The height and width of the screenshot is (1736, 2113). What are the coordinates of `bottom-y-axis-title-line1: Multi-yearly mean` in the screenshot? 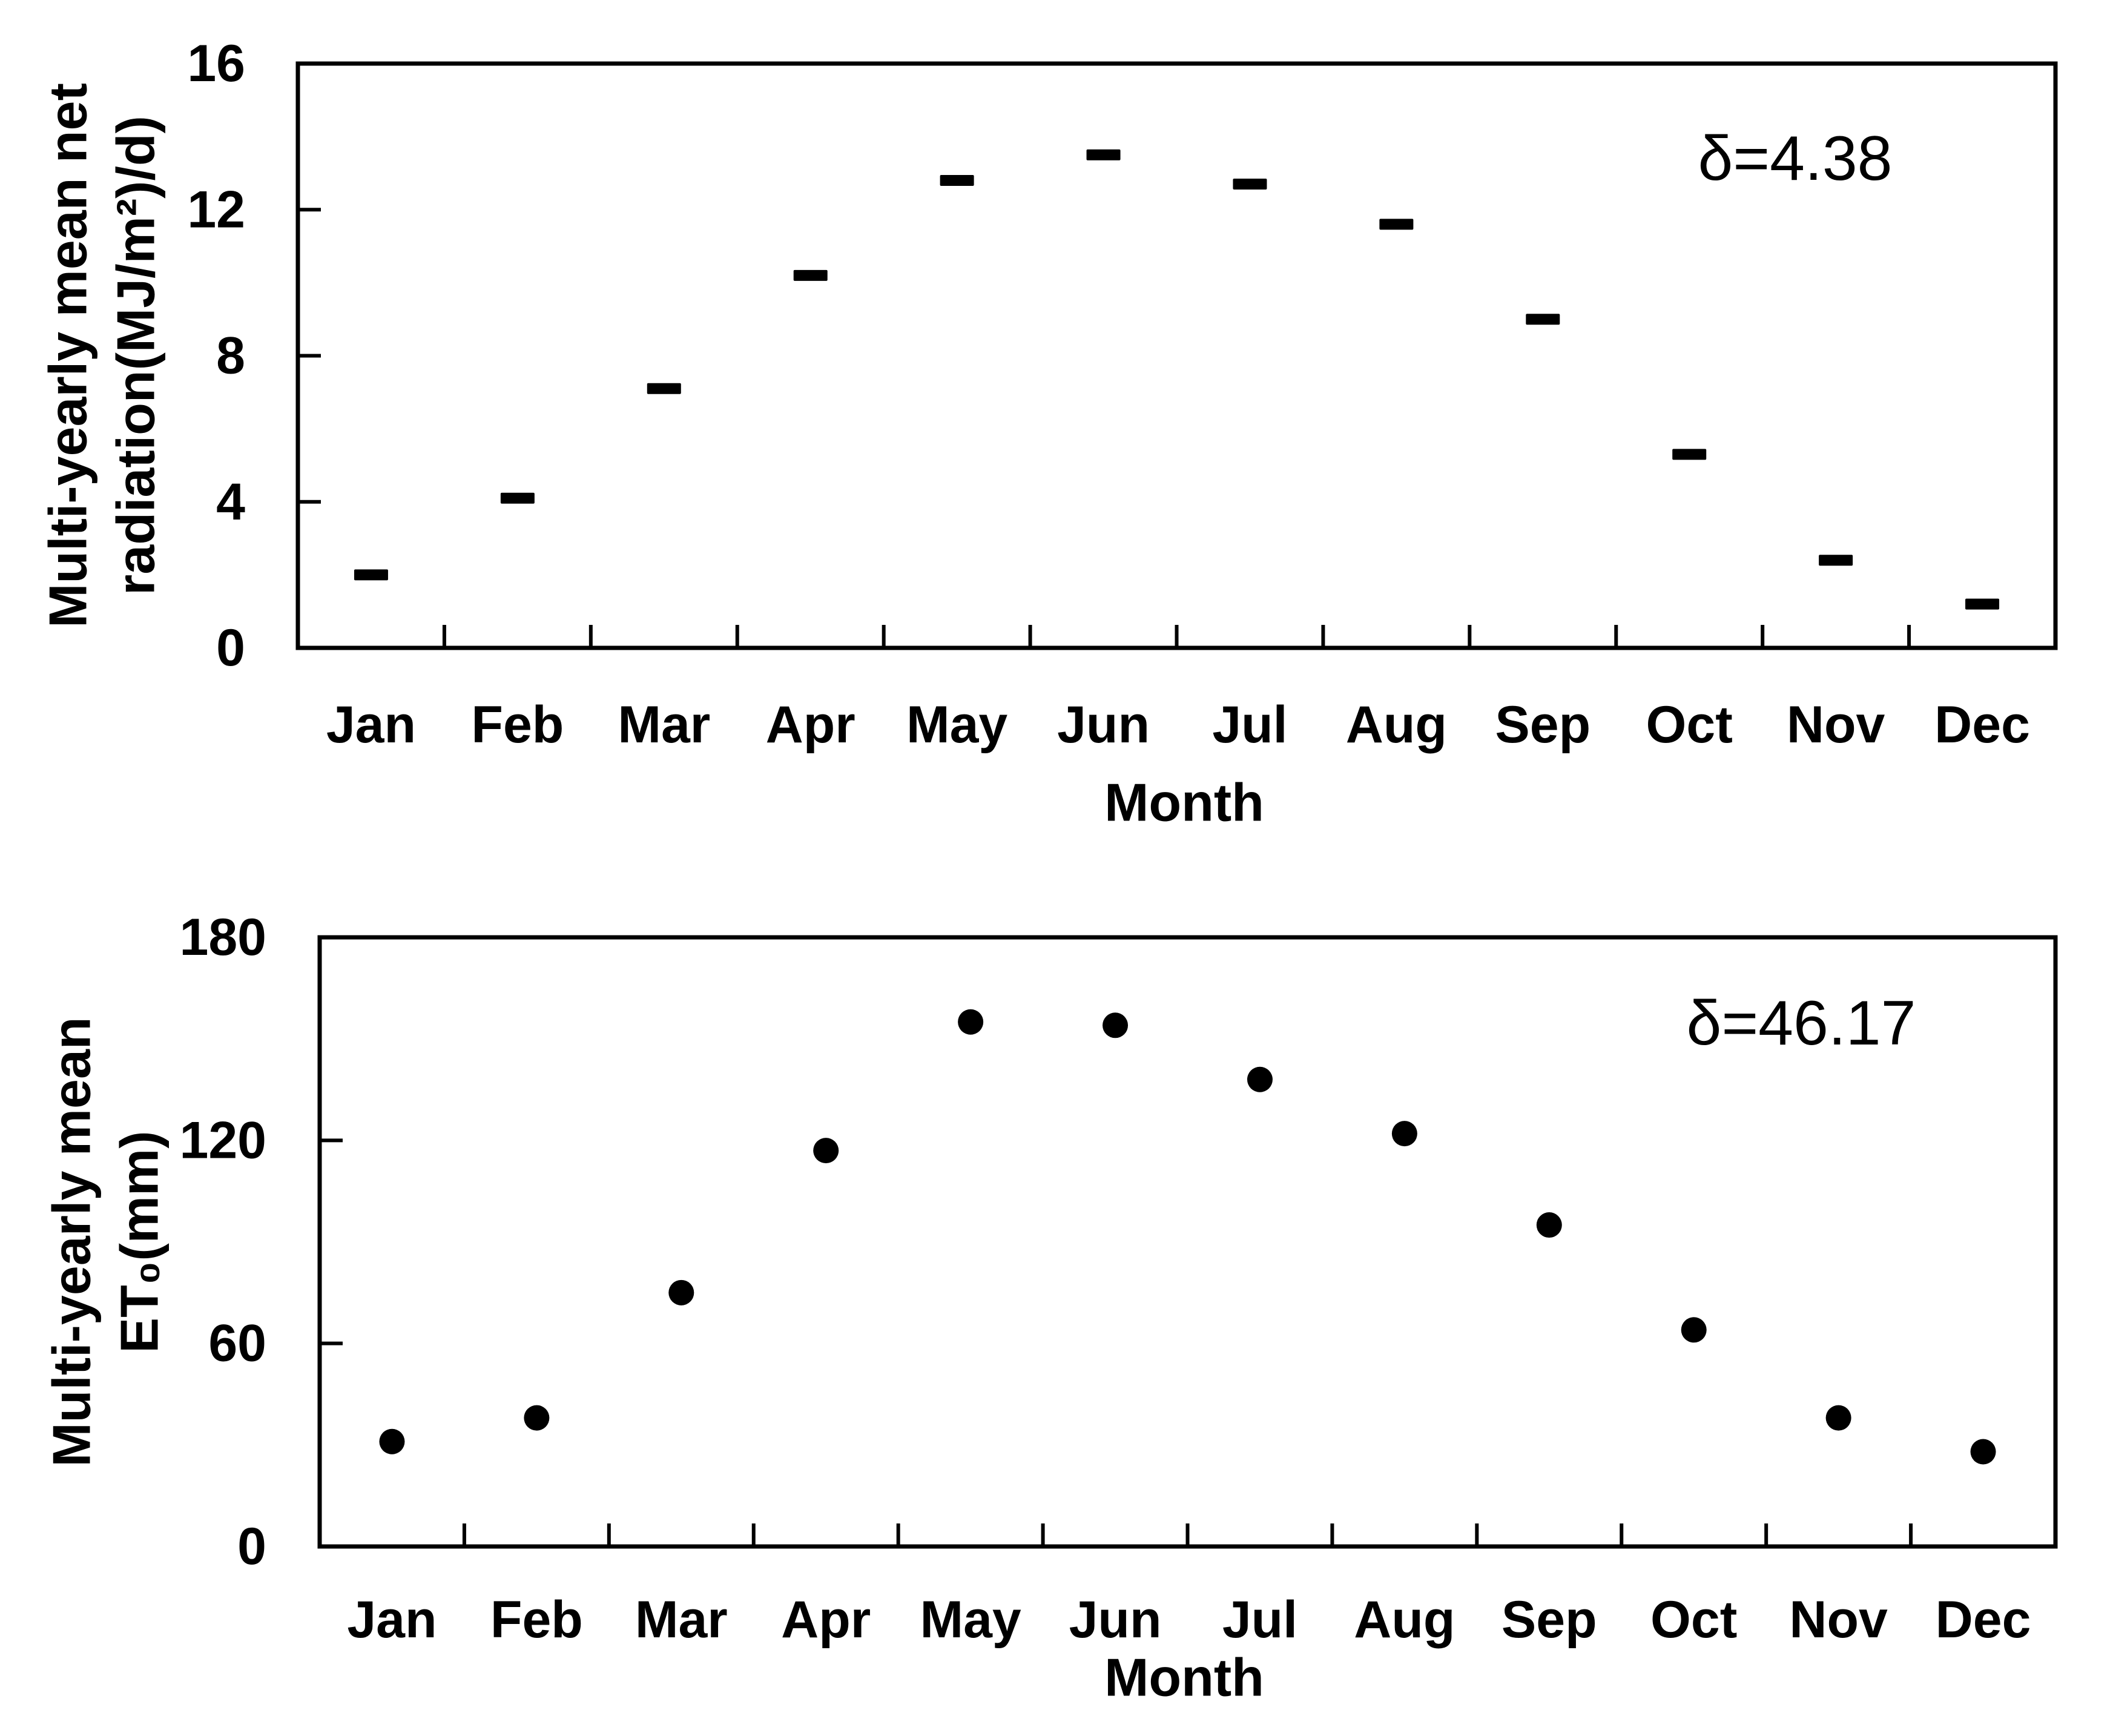 It's located at (72, 1242).